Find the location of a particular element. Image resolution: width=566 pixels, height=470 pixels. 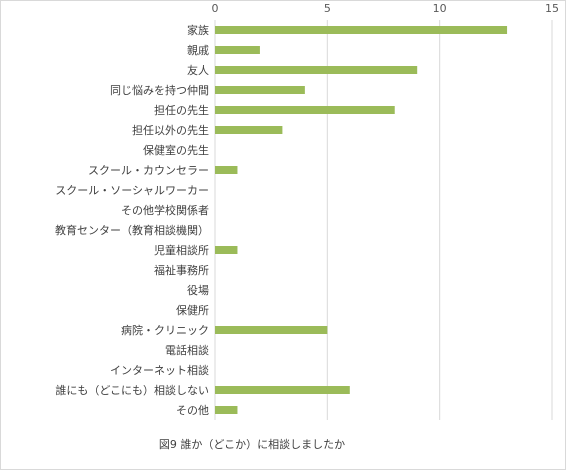

x-tick-label: 15 is located at coordinates (552, 8).